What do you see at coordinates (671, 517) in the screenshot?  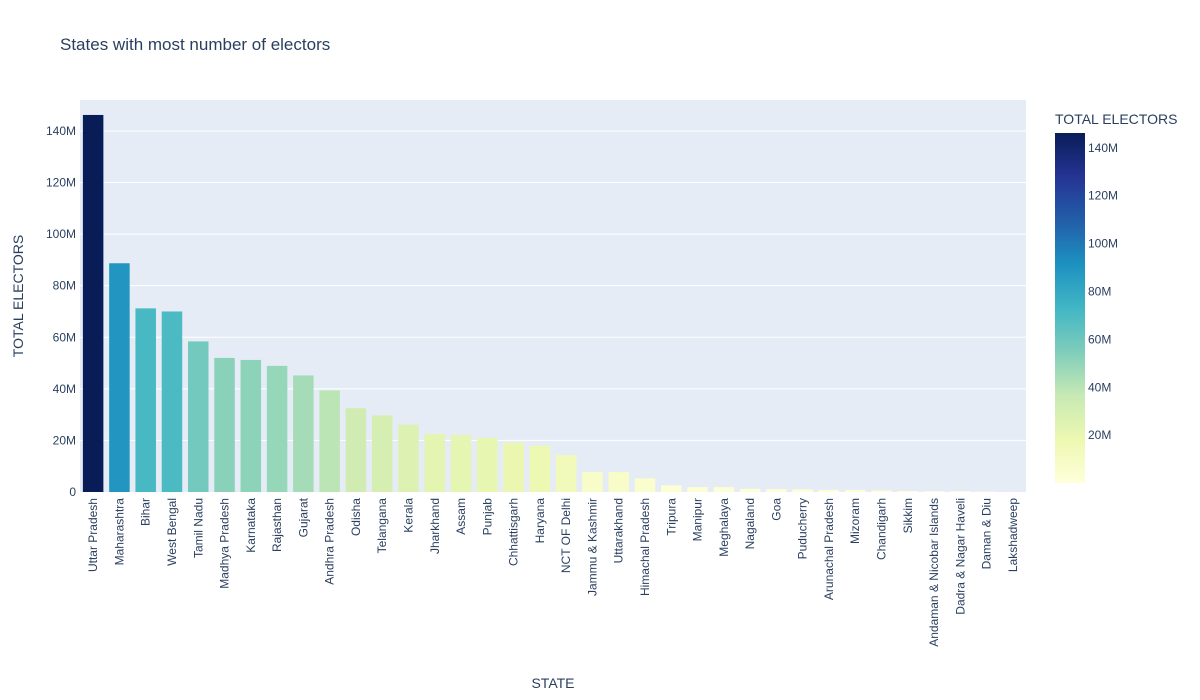 I see `x-tick-label: Tripura` at bounding box center [671, 517].